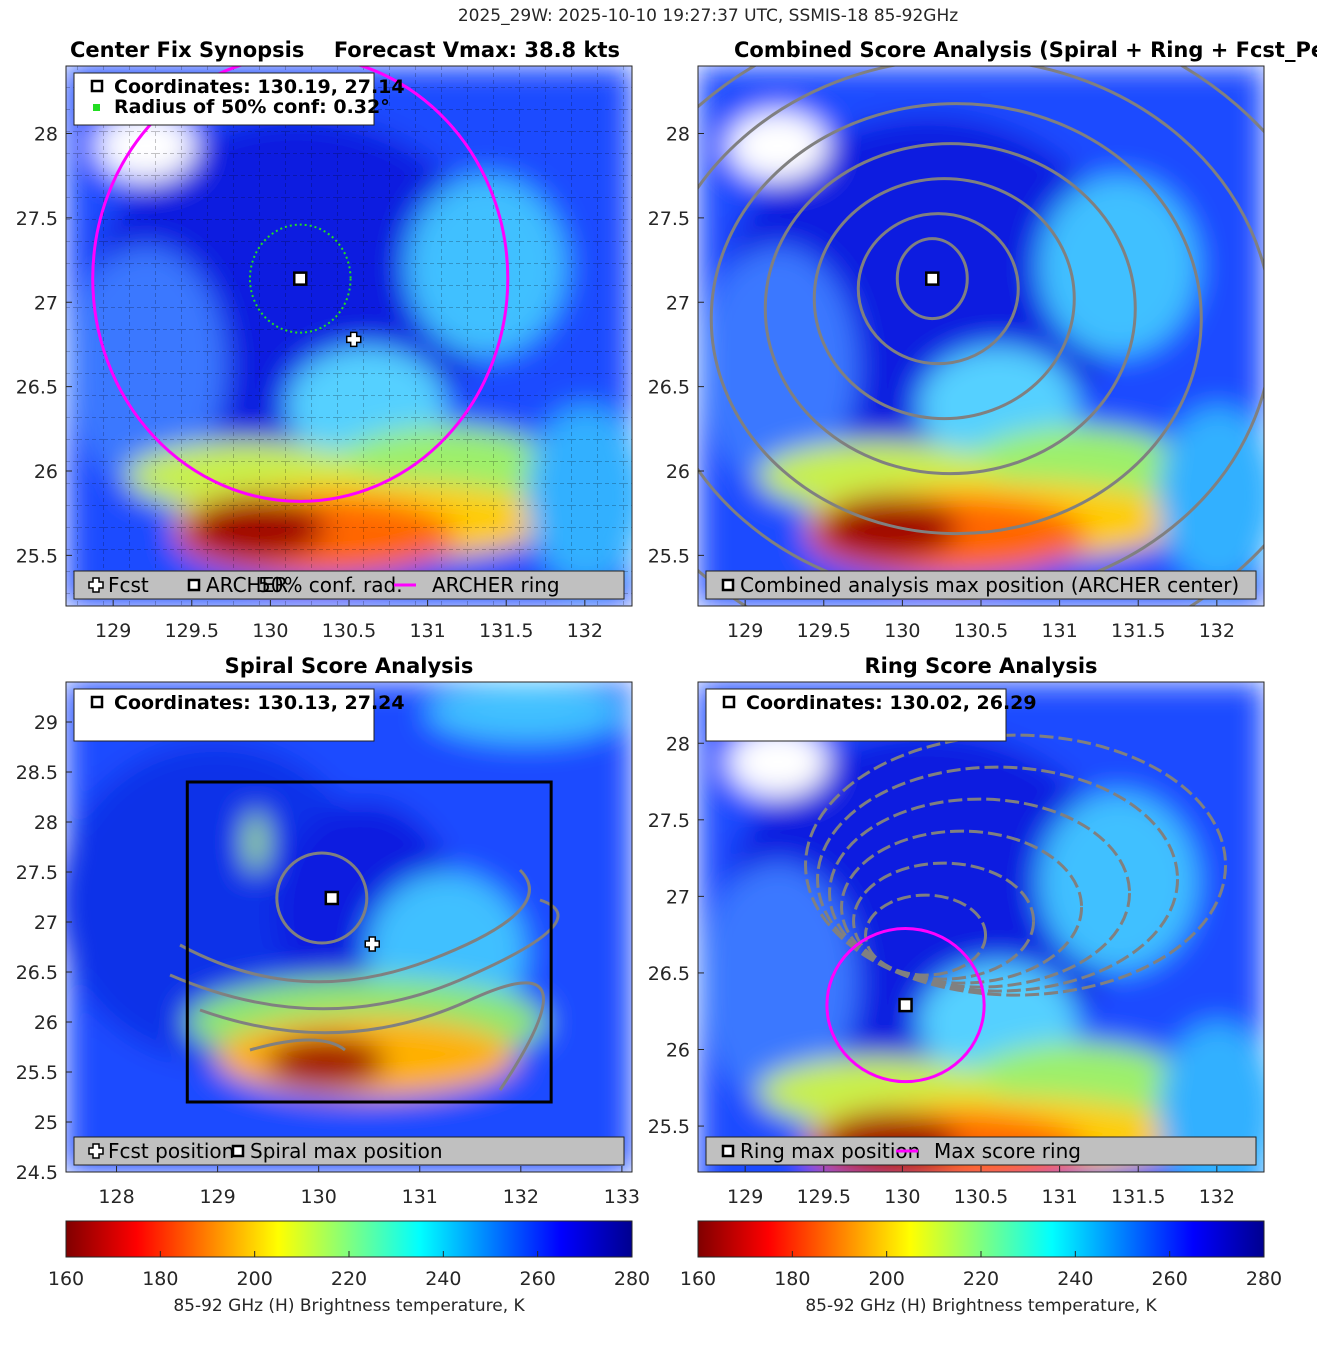  What do you see at coordinates (729, 702) in the screenshot?
I see `p4-info-marker` at bounding box center [729, 702].